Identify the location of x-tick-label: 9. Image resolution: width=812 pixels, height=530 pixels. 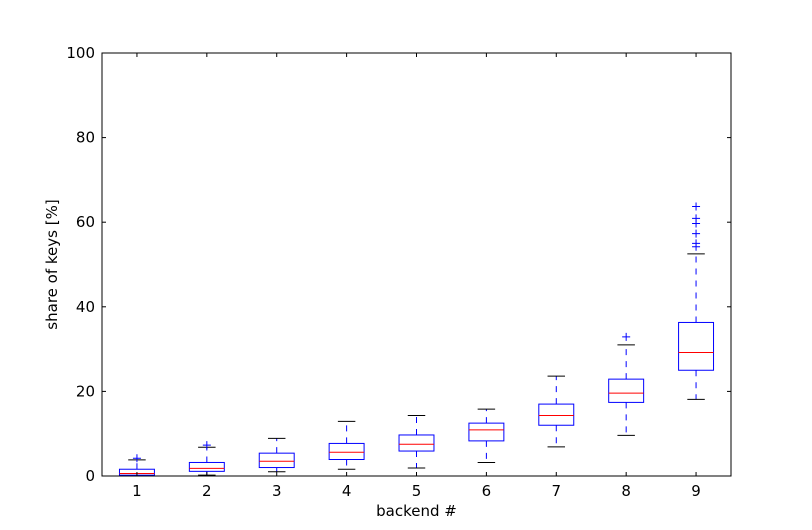
(696, 491).